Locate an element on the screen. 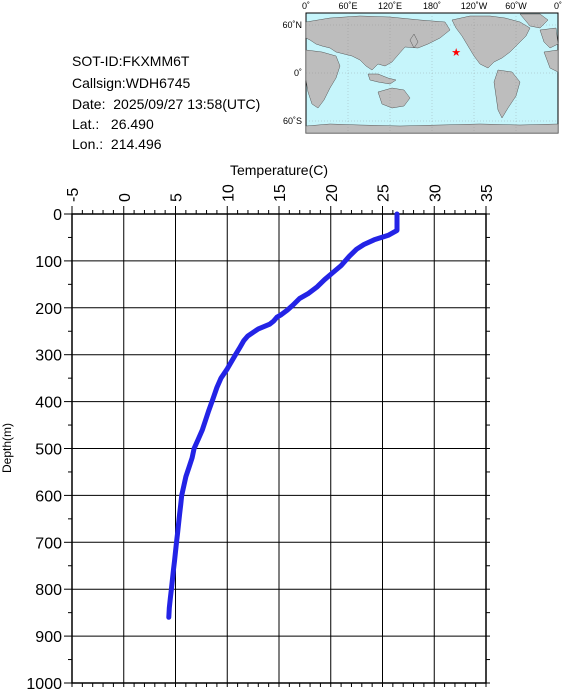  map-longitude-label: 120˚W is located at coordinates (474, 6).